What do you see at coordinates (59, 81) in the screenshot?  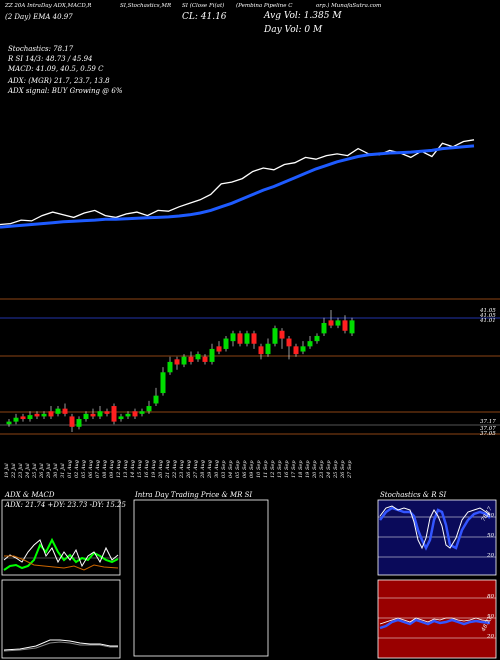 I see `adx-label: ADX: (MGR) 21.7, 23.7, 13.8` at bounding box center [59, 81].